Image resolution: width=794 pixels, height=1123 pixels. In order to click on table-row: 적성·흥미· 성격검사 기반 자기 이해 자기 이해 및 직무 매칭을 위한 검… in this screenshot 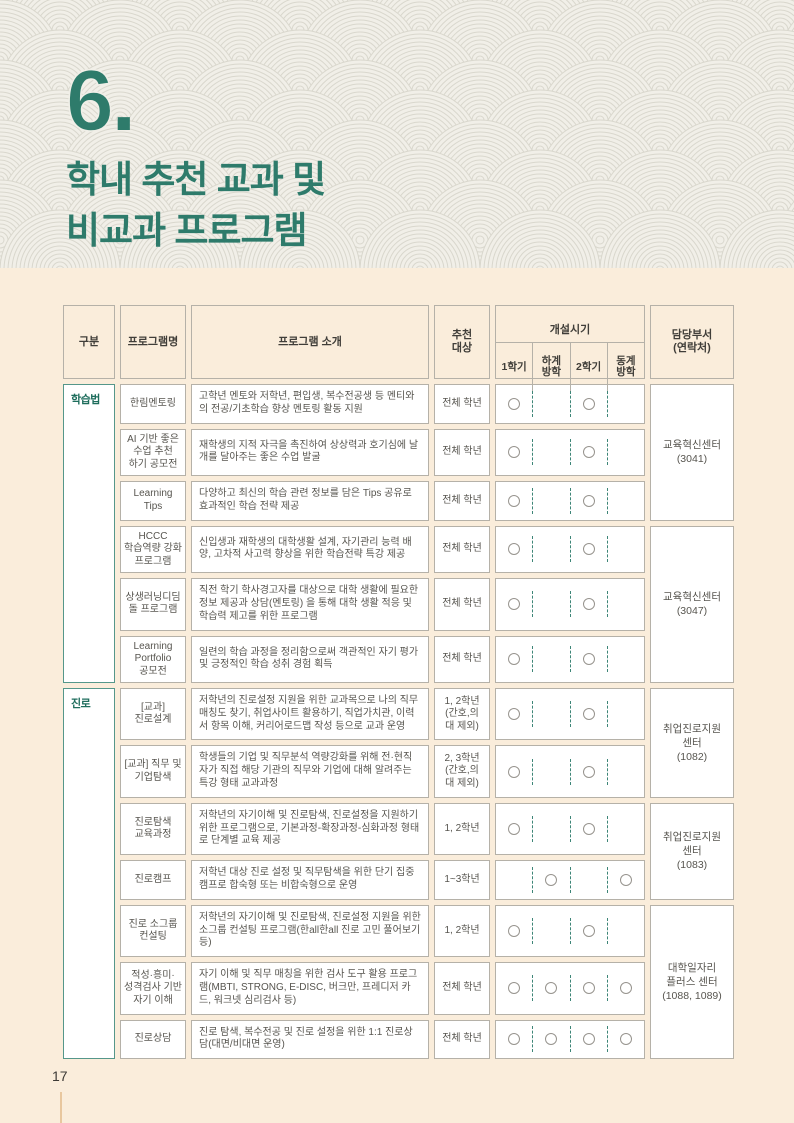, I will do `click(398, 988)`.